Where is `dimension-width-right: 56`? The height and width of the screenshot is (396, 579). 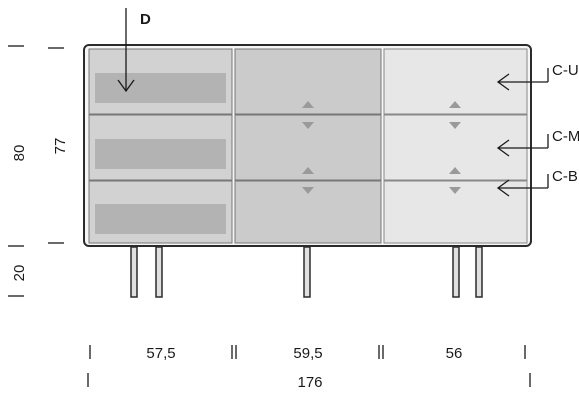
dimension-width-right: 56 is located at coordinates (454, 353).